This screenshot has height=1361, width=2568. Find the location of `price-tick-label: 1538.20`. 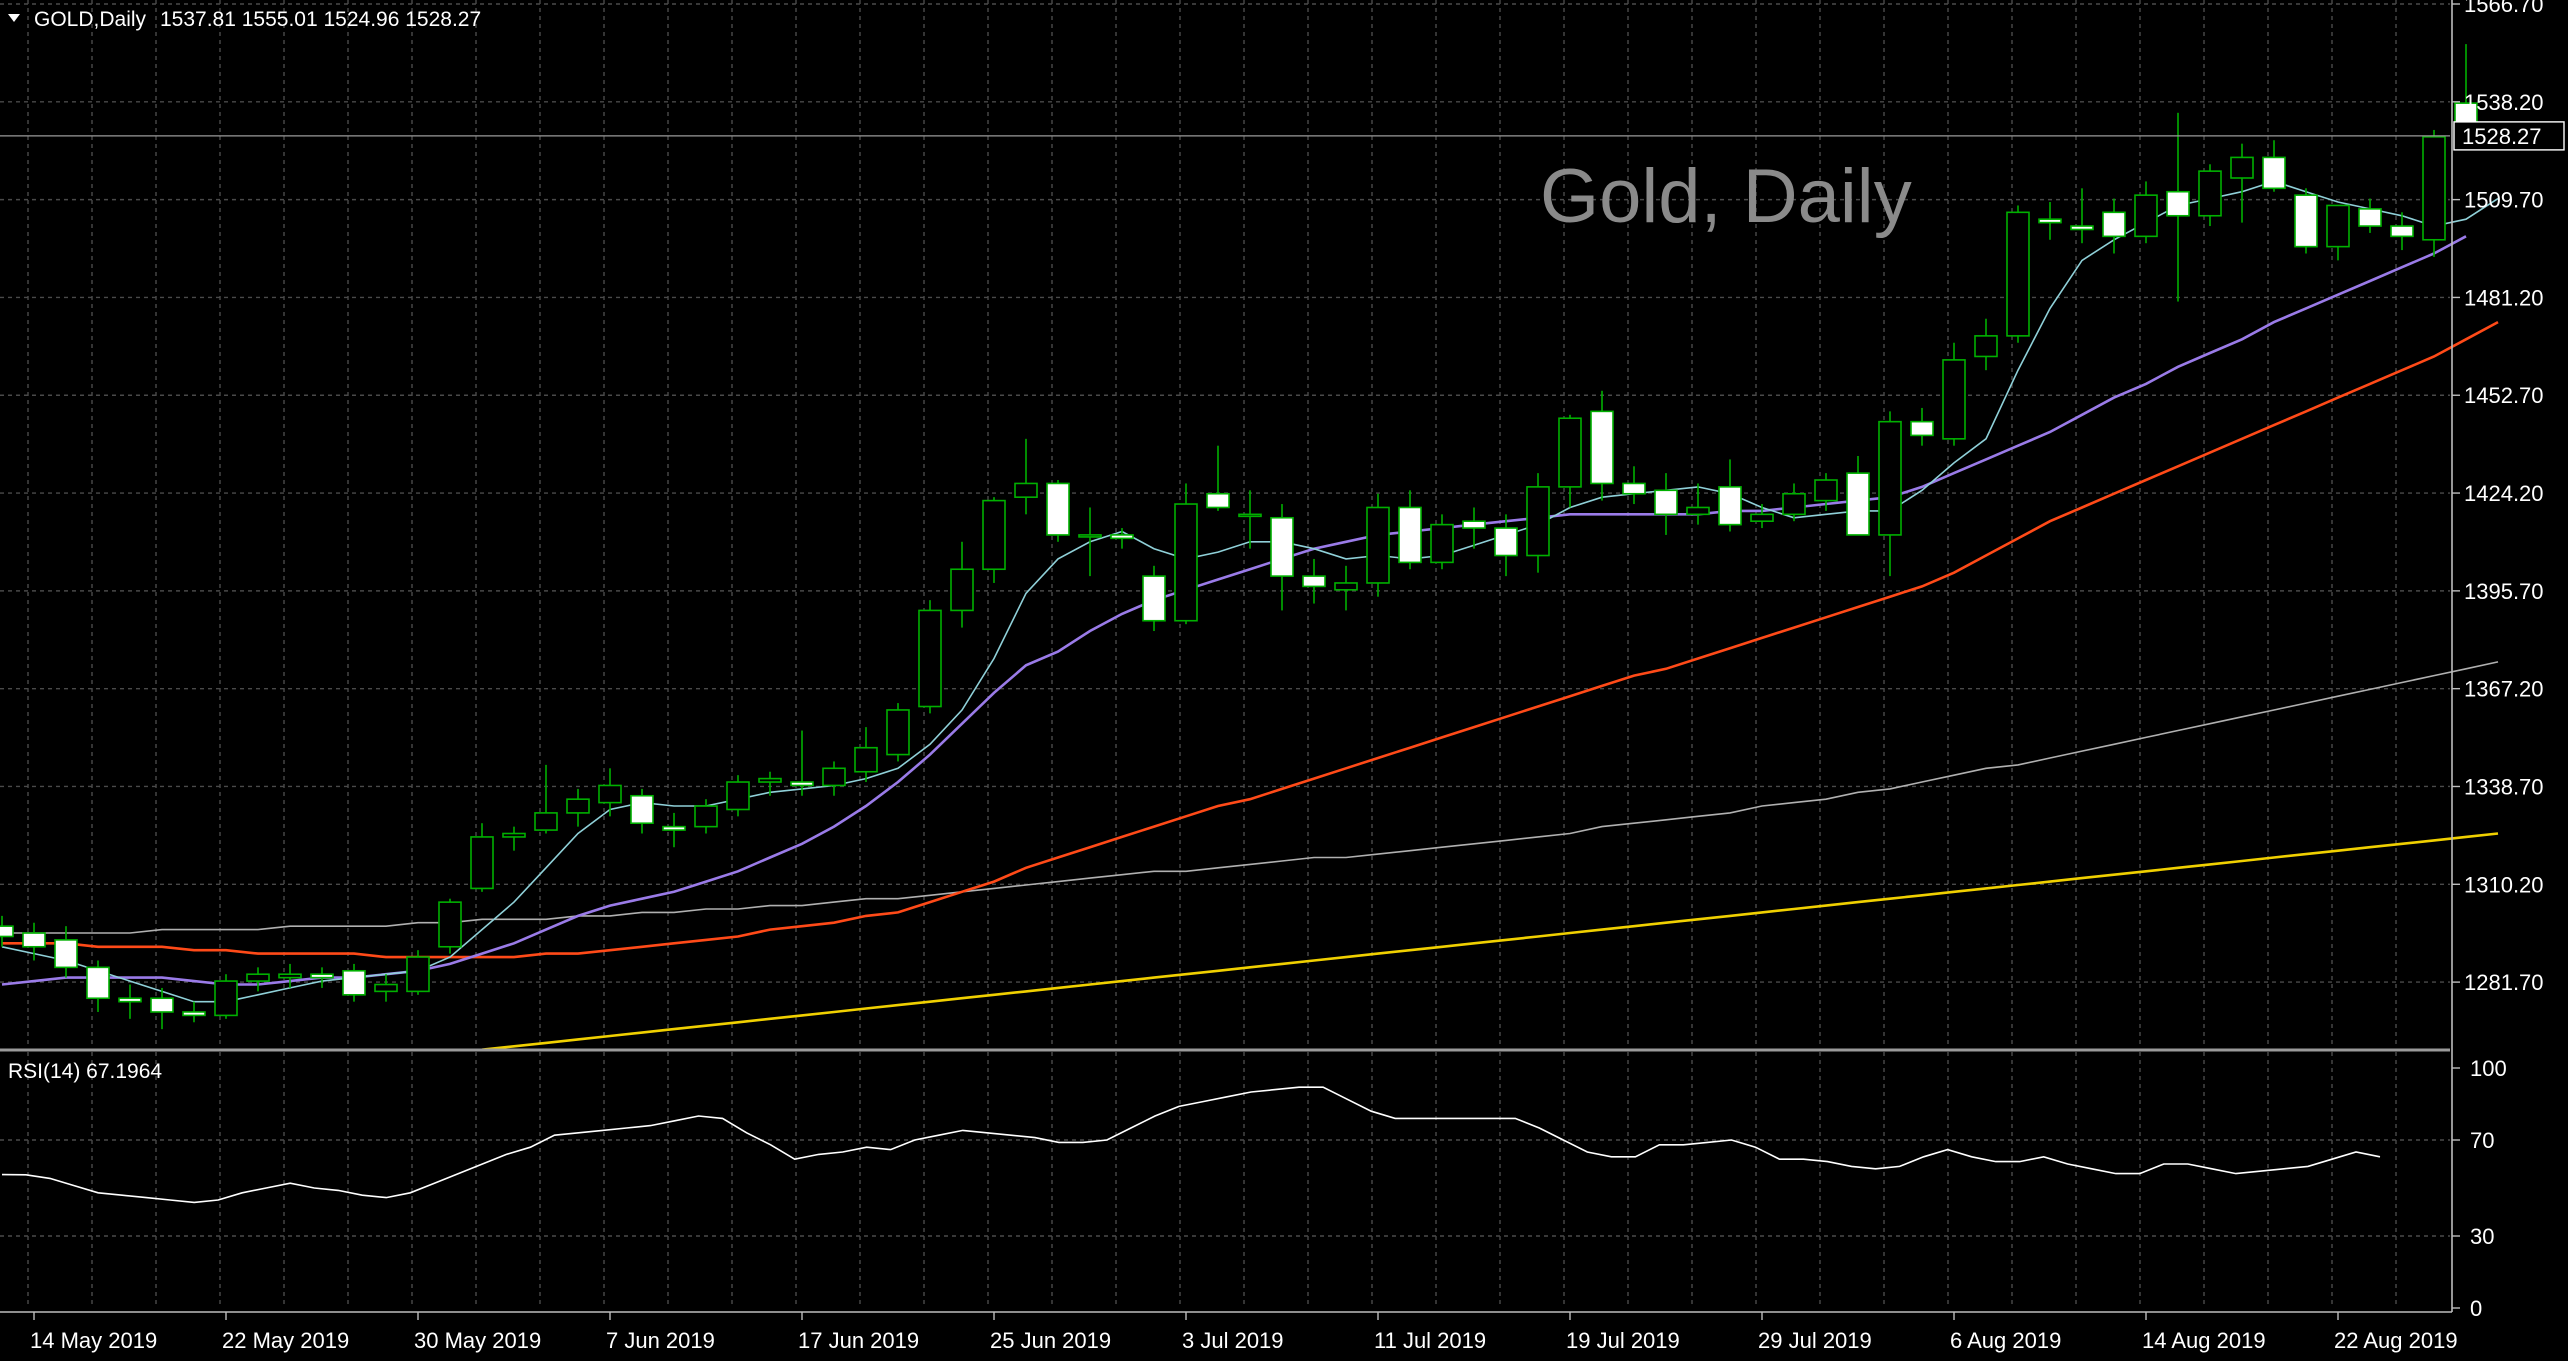

price-tick-label: 1538.20 is located at coordinates (2504, 102).